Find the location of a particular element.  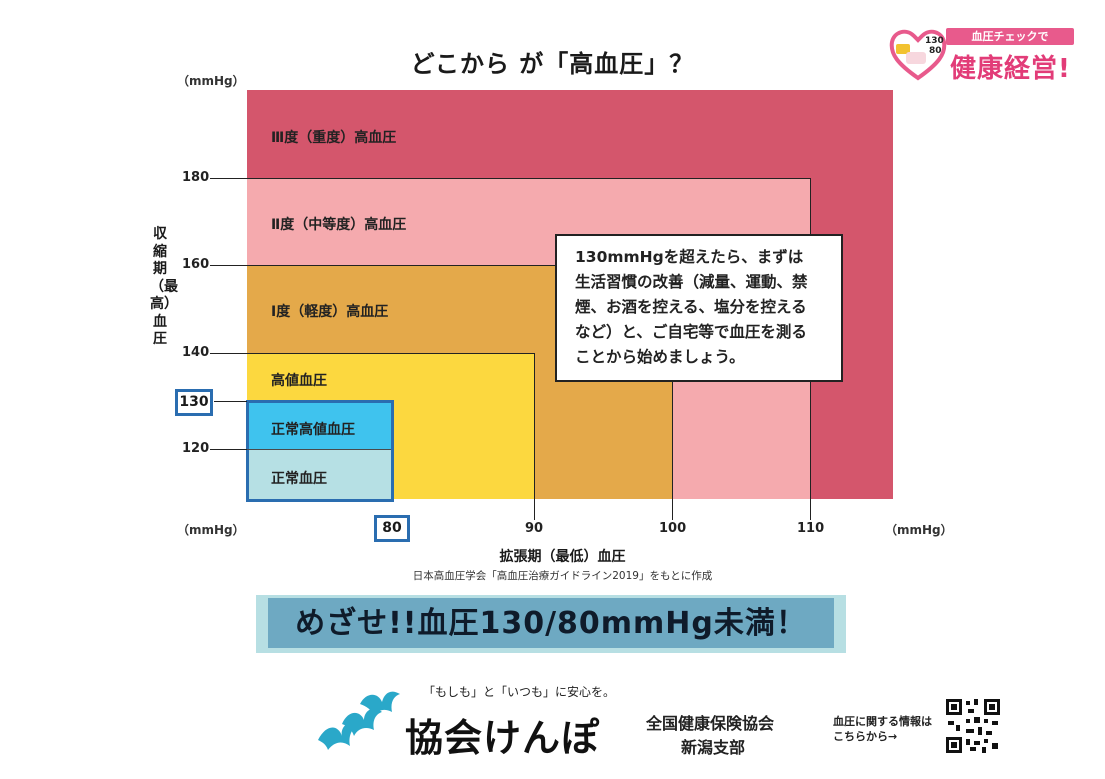

x-unit-label-right: （mmHg） is located at coordinates (919, 530).